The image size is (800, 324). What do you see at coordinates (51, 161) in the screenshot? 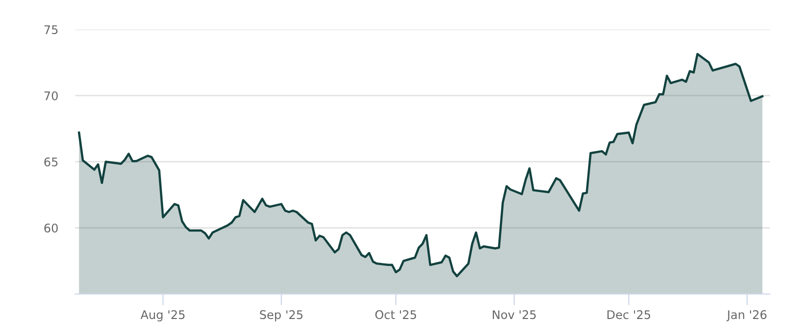
I see `y-tick-label: 65` at bounding box center [51, 161].